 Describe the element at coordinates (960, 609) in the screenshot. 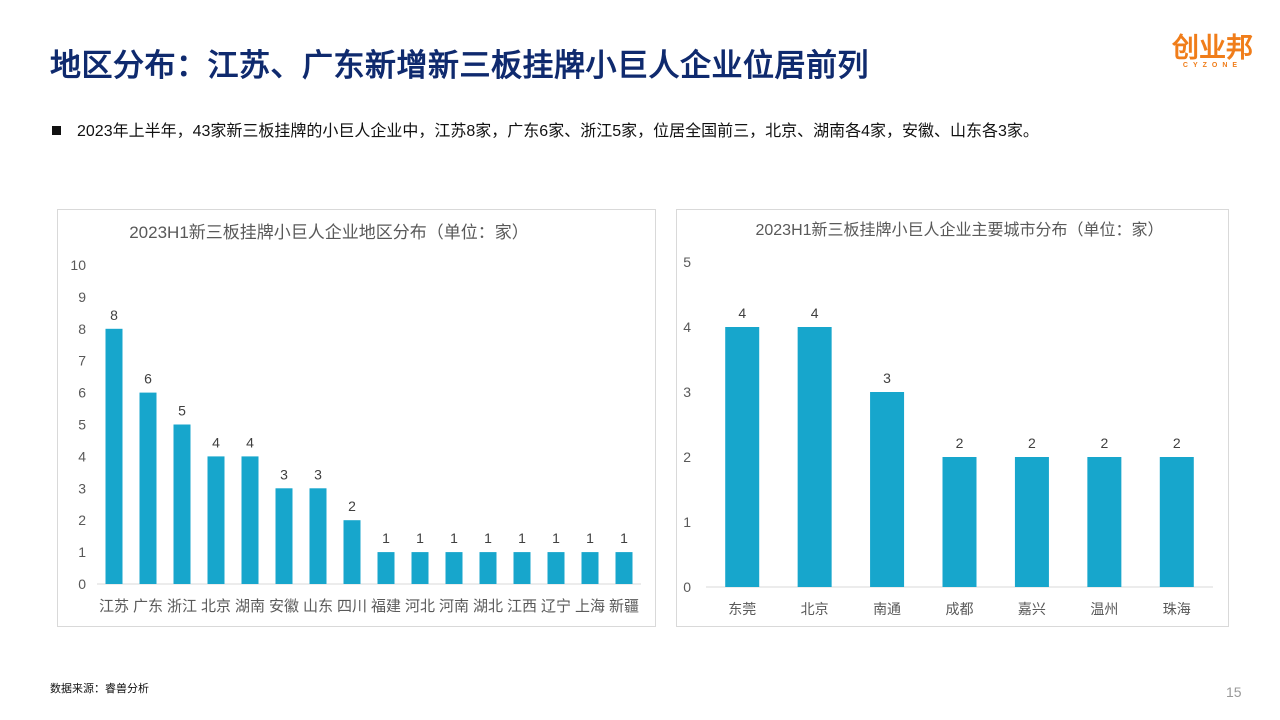

I see `x-tick-label: 成都` at that location.